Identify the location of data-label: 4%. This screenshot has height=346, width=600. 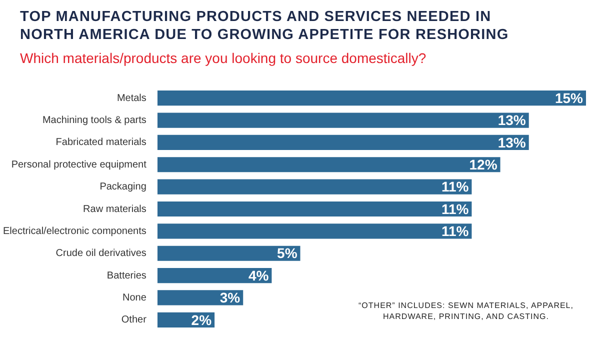
(259, 275).